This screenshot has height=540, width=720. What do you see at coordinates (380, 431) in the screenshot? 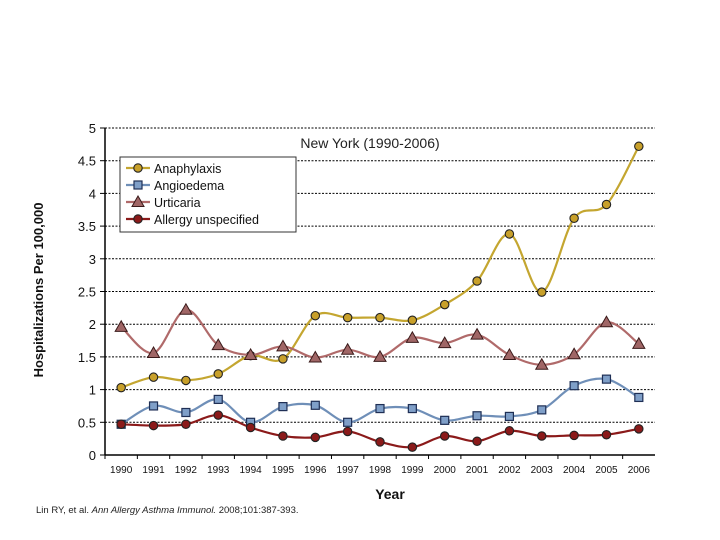
I see `series-allergy-unspecified` at bounding box center [380, 431].